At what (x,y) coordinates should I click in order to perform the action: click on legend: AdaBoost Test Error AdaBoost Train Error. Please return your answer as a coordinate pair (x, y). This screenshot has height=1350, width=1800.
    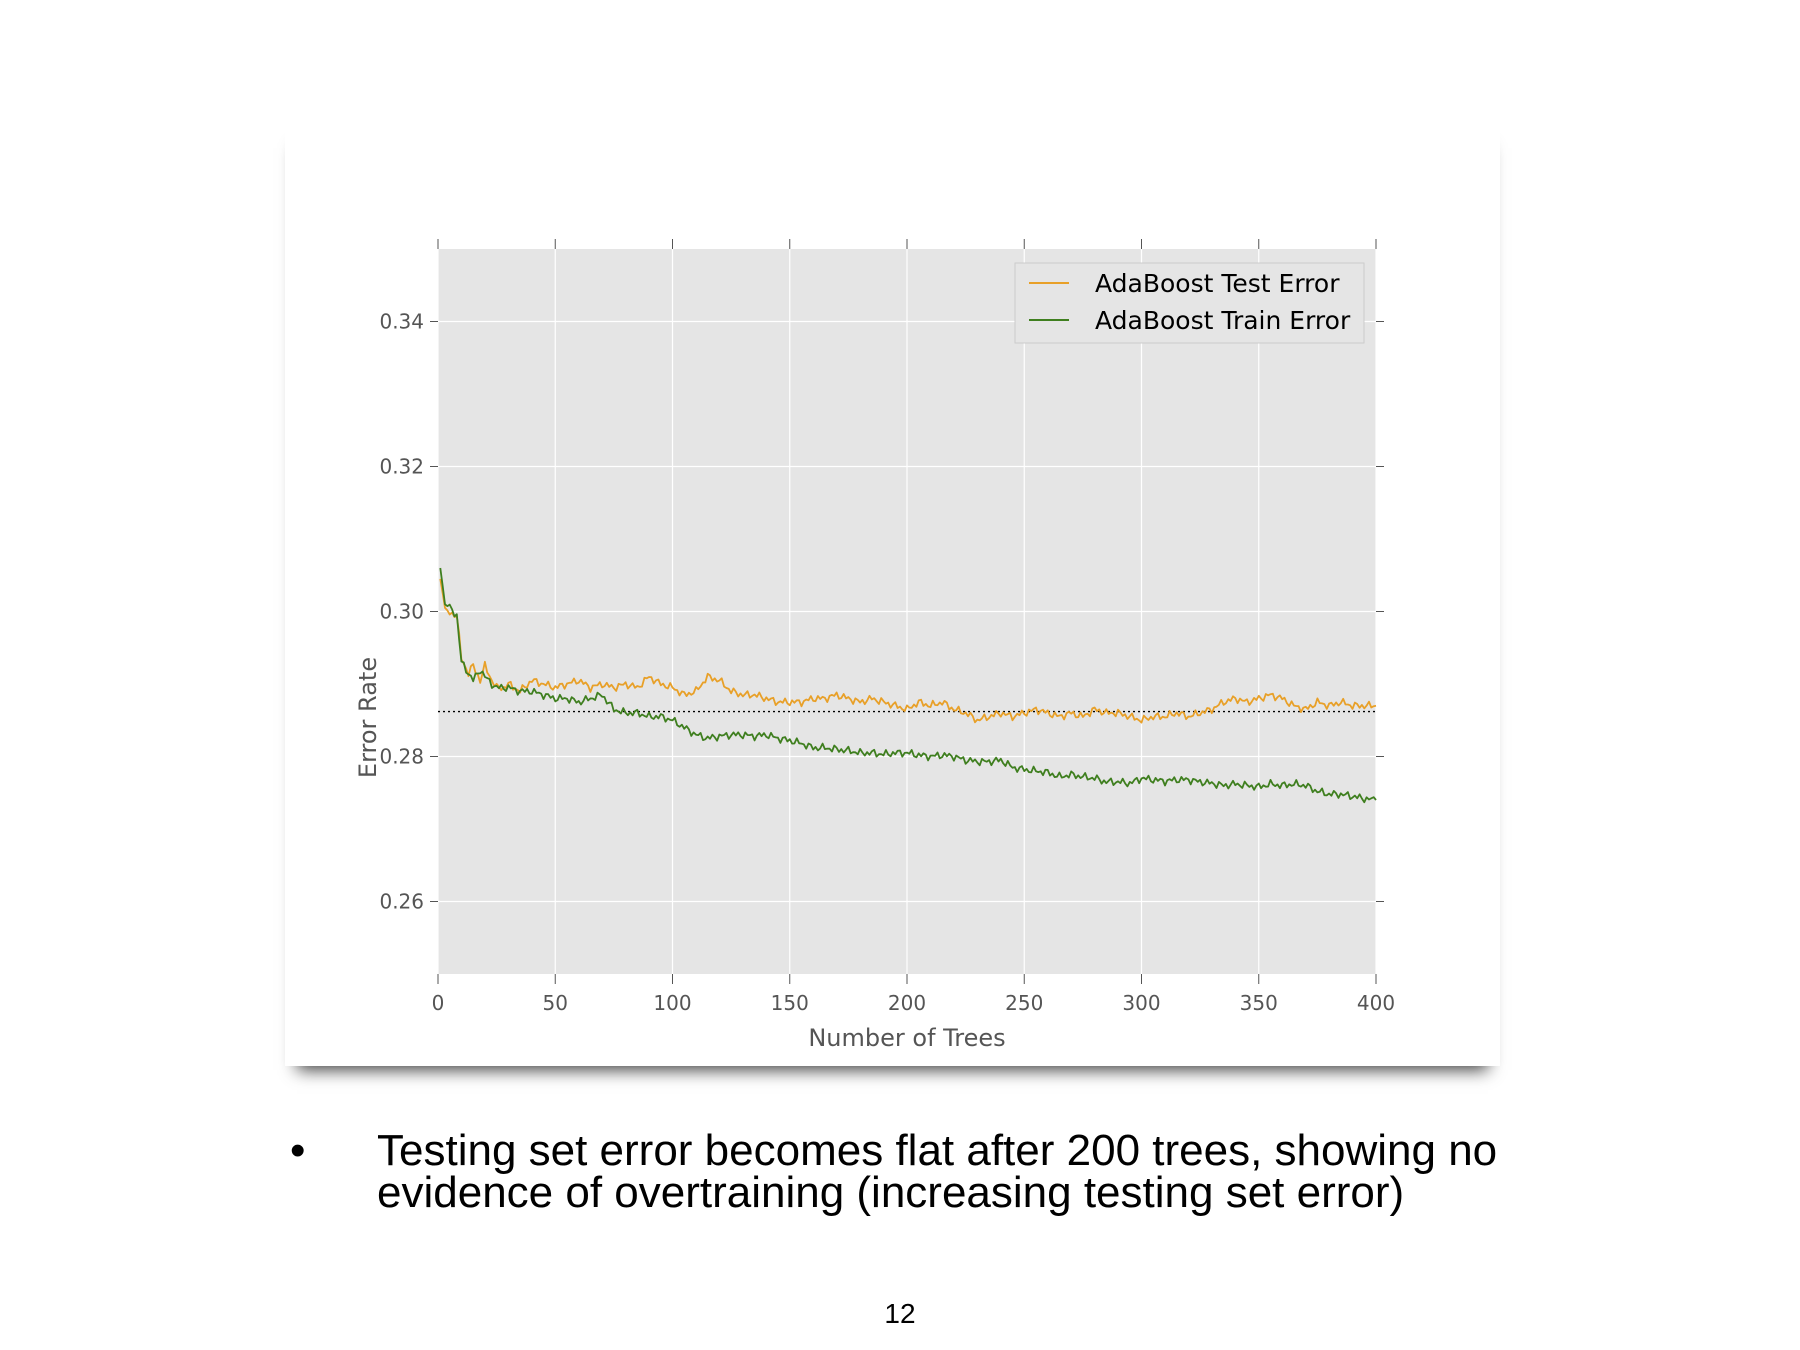
    Looking at the image, I should click on (1189, 303).